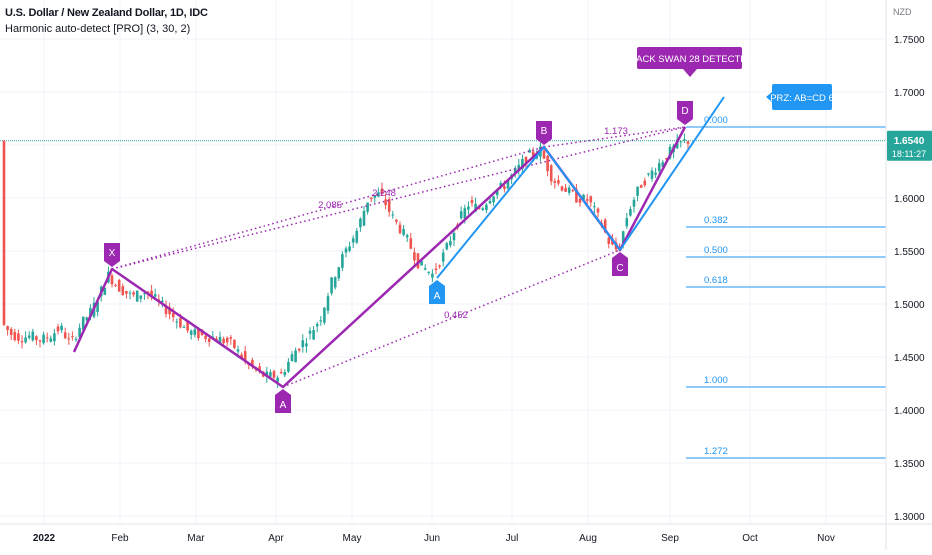 The width and height of the screenshot is (932, 555). I want to click on pattern-detected-banner, so click(689, 58).